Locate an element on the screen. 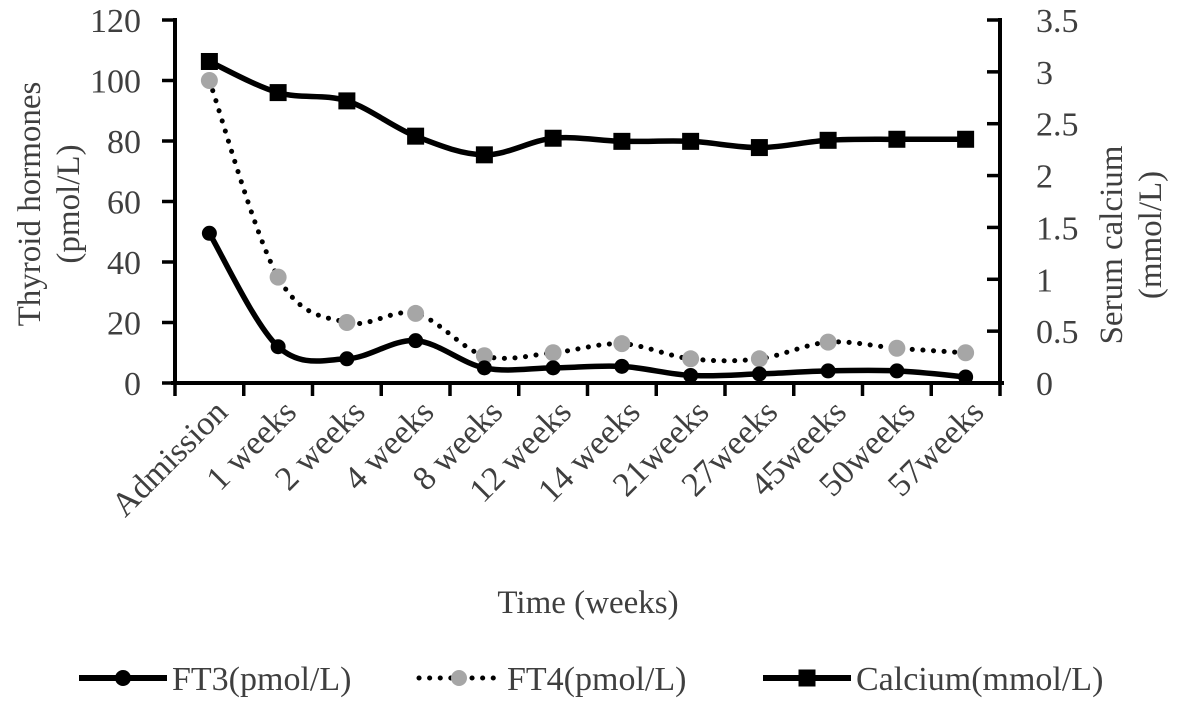 Image resolution: width=1181 pixels, height=705 pixels. legend: FT3(pmol/L) FT4(pmol/L) Calcium(mmol/L) is located at coordinates (591, 679).